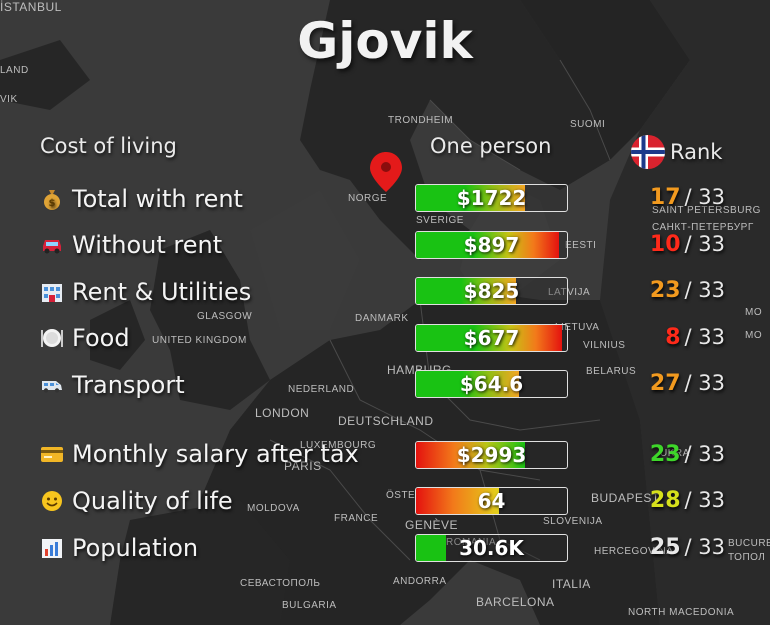  I want to click on map-label: GLASGOW, so click(225, 316).